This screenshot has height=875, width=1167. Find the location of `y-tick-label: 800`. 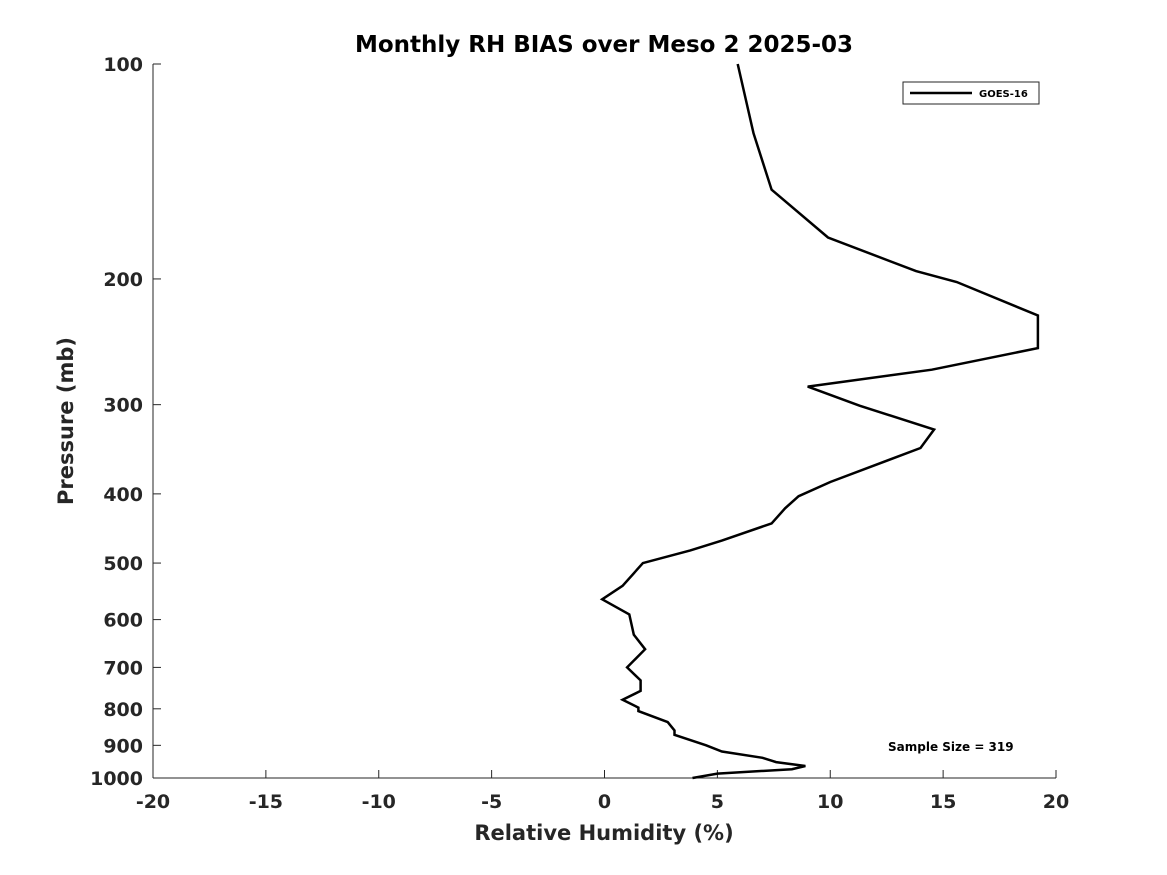

y-tick-label: 800 is located at coordinates (123, 710).